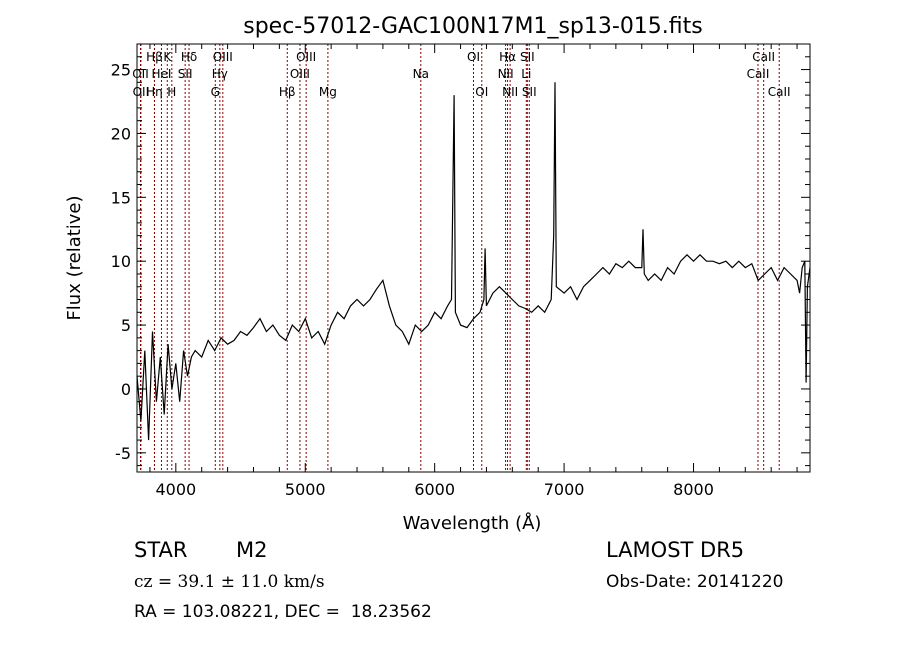  I want to click on line-label: H, so click(171, 92).